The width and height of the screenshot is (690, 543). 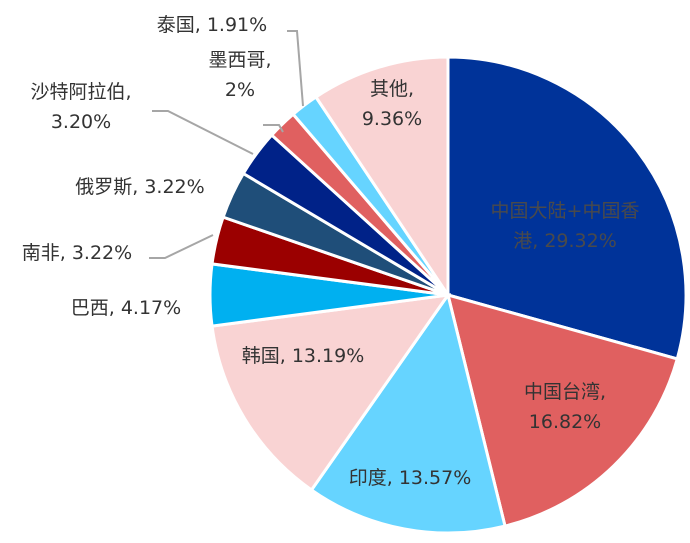 I want to click on data-label-line: 南非, 3.22%, so click(x=77, y=253).